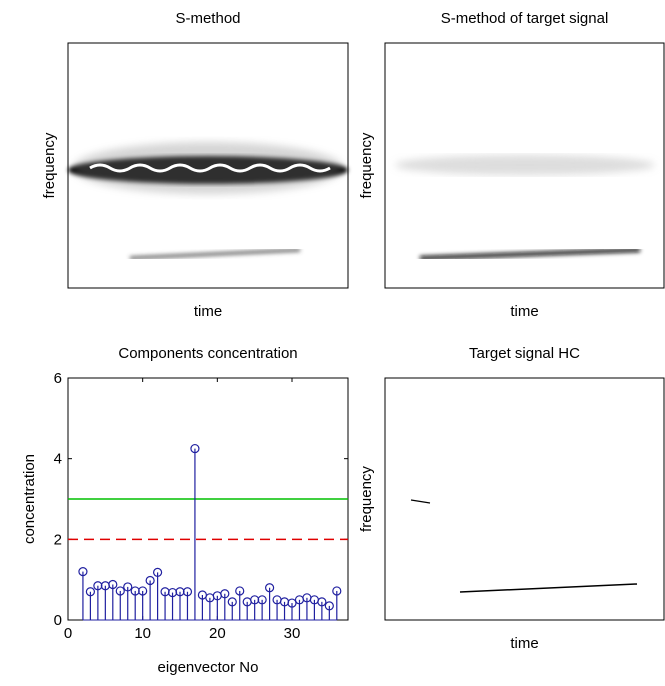  Describe the element at coordinates (58, 378) in the screenshot. I see `y-tick-label: 6` at that location.